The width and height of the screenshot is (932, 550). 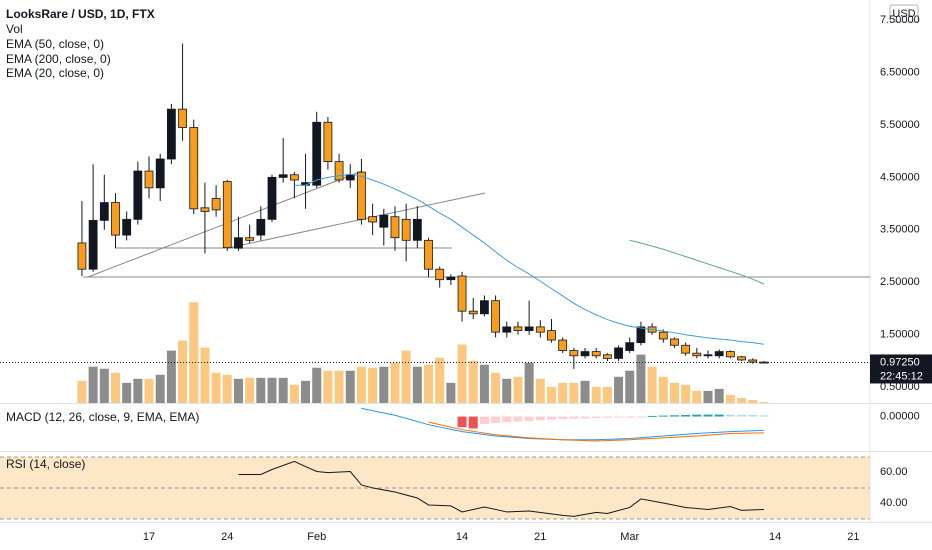 I want to click on x-tick-label: Mar, so click(x=629, y=537).